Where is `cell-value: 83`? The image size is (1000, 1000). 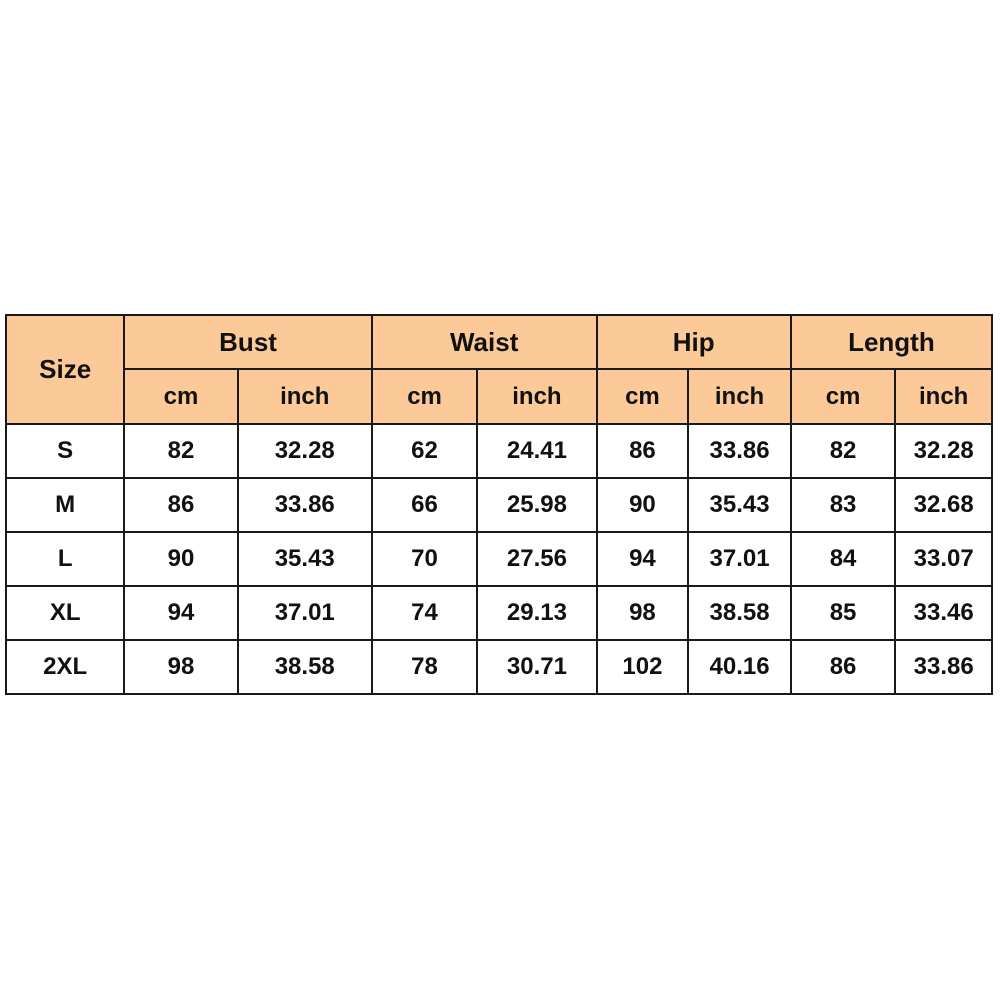
cell-value: 83 is located at coordinates (843, 505).